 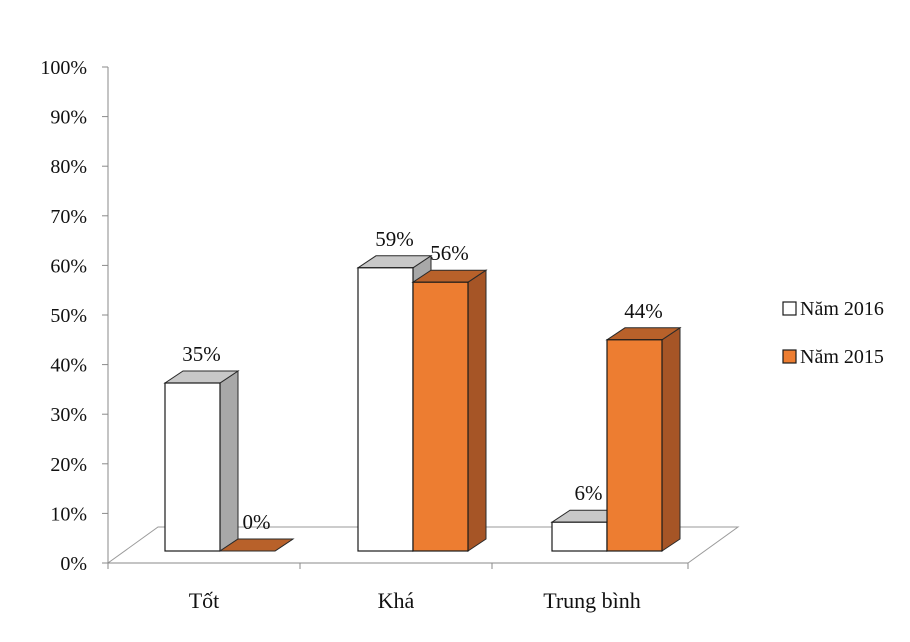 I want to click on y-tick-label: 80%, so click(x=68, y=167).